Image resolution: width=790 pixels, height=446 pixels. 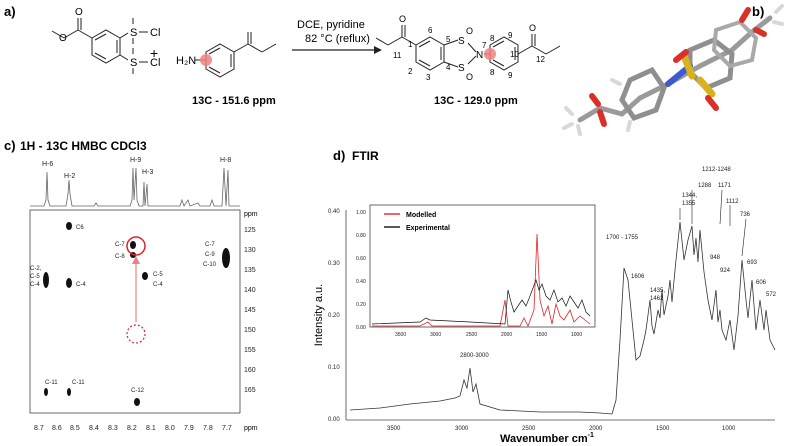 I want to click on x-tick: 8.7, so click(x=39, y=428).